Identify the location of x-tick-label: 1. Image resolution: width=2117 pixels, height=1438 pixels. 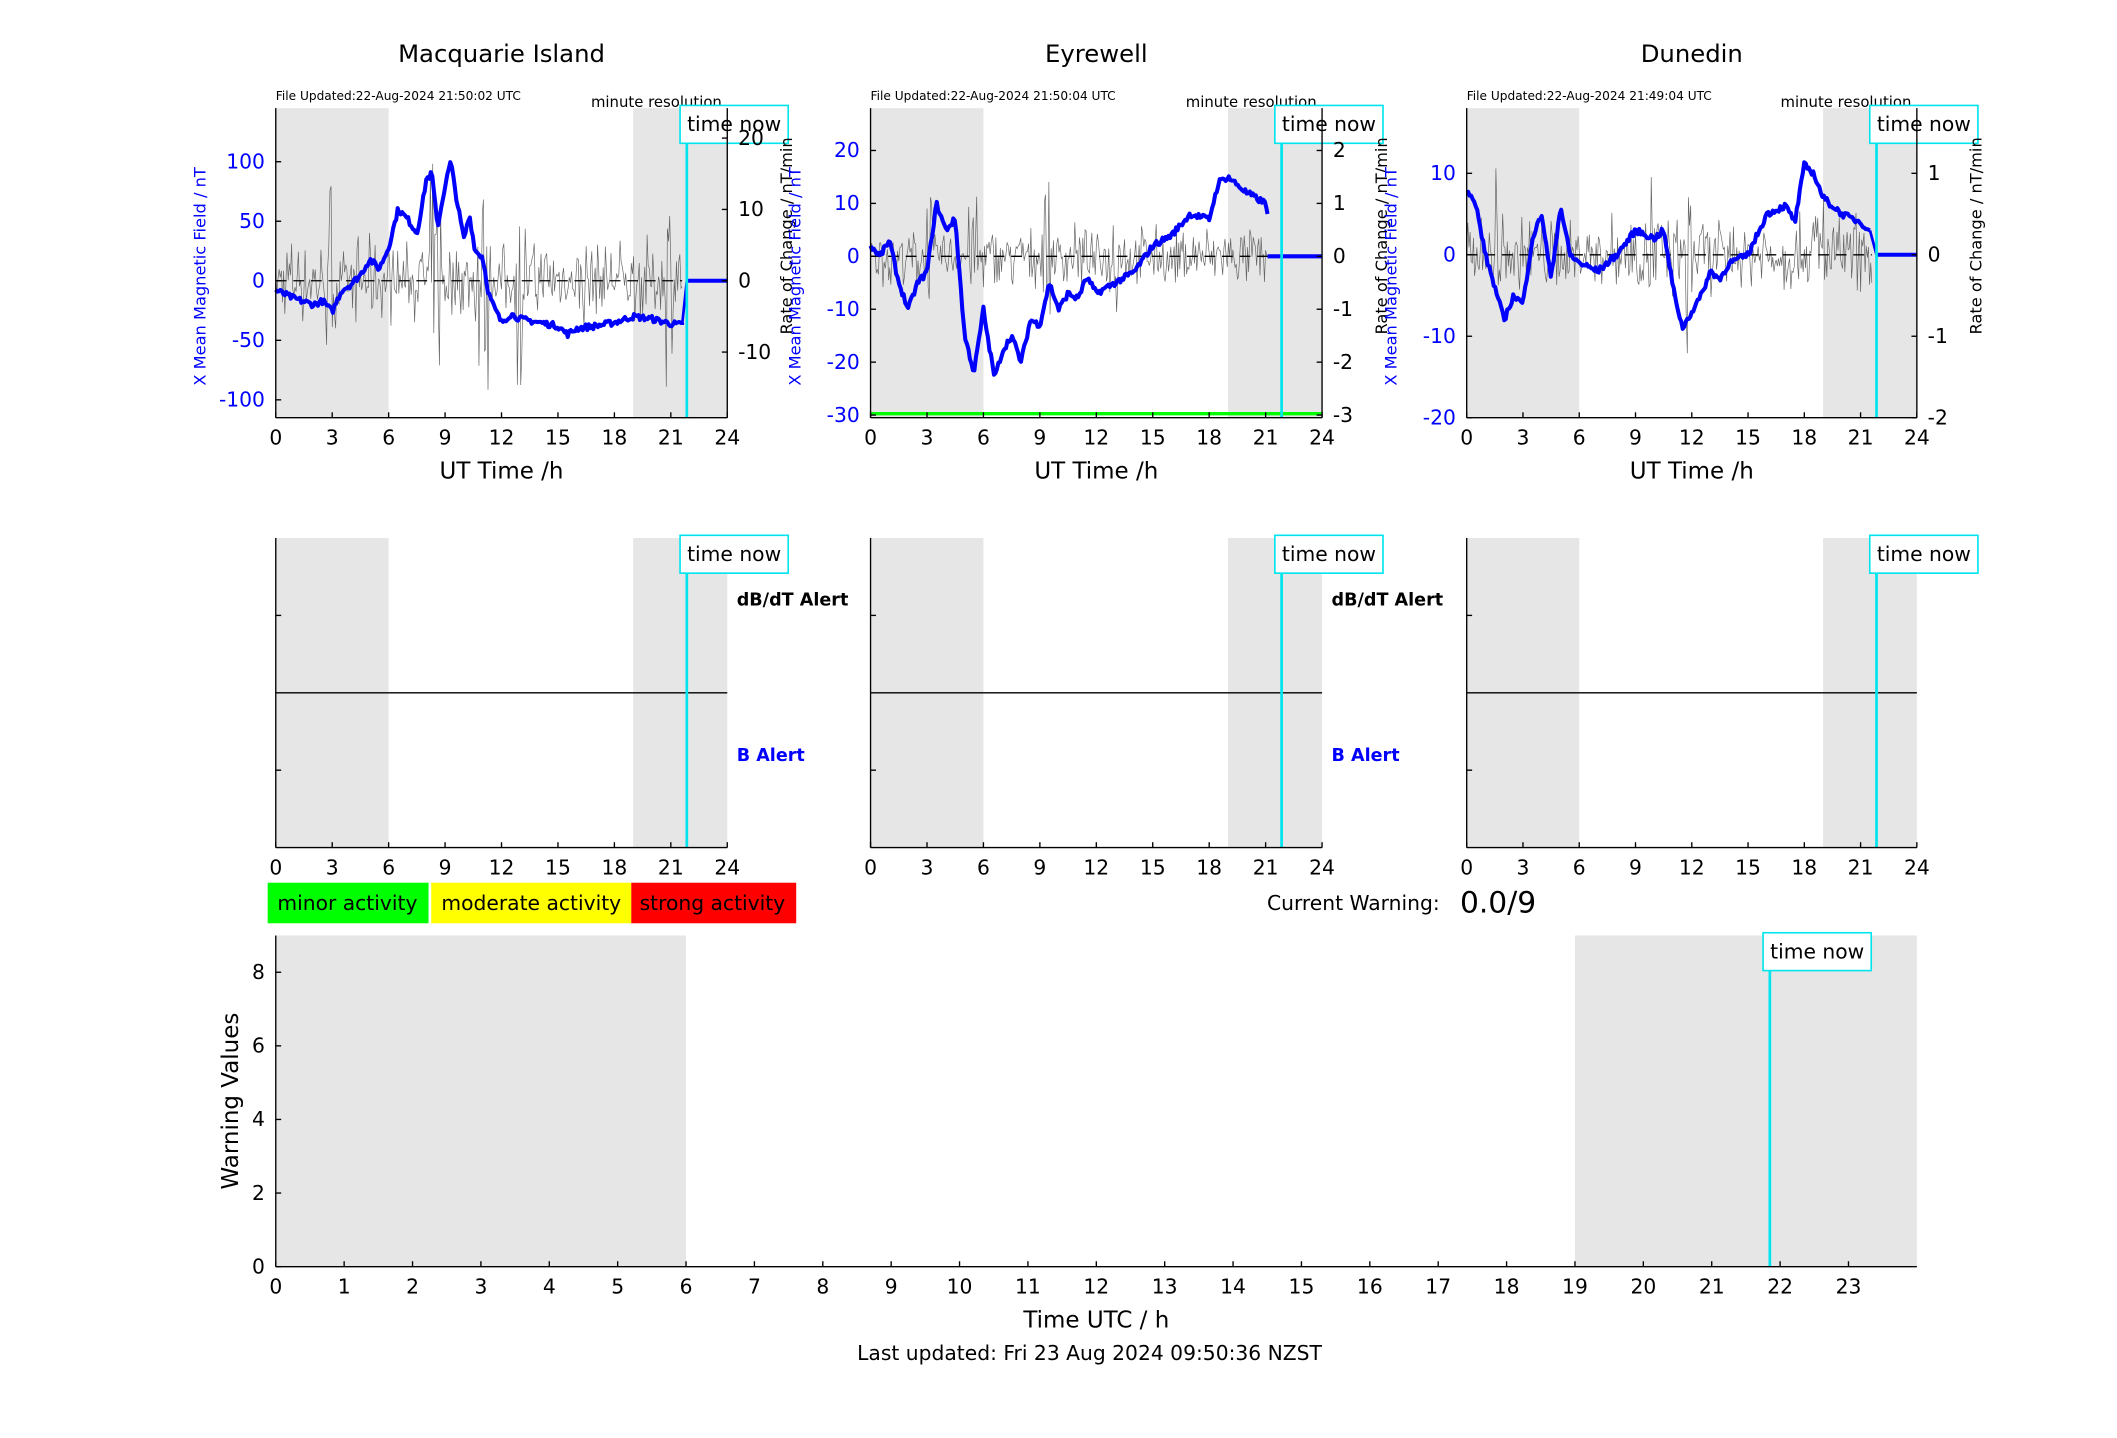
(344, 1287).